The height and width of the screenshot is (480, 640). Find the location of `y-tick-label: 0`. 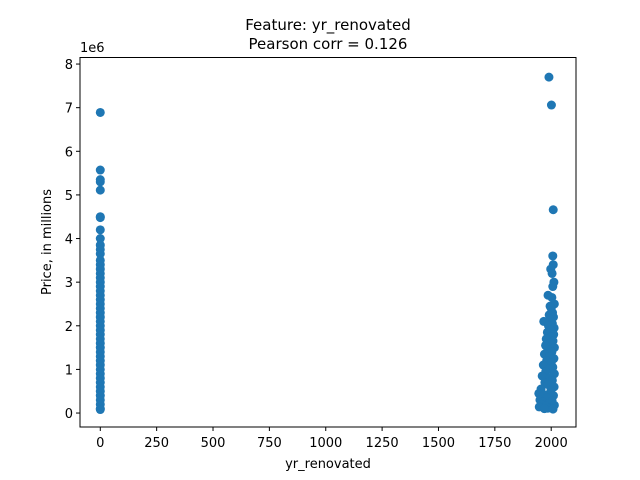

y-tick-label: 0 is located at coordinates (69, 414).